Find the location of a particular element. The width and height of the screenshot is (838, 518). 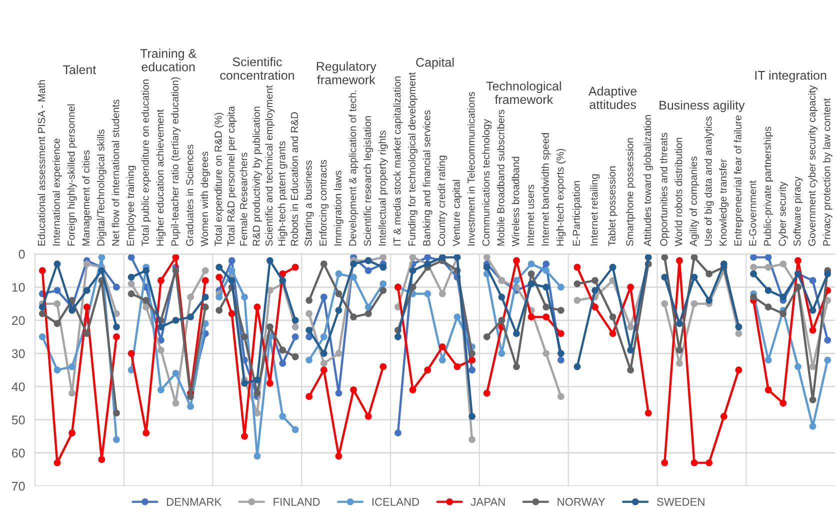

chart-title: Scientific concentration is located at coordinates (257, 68).